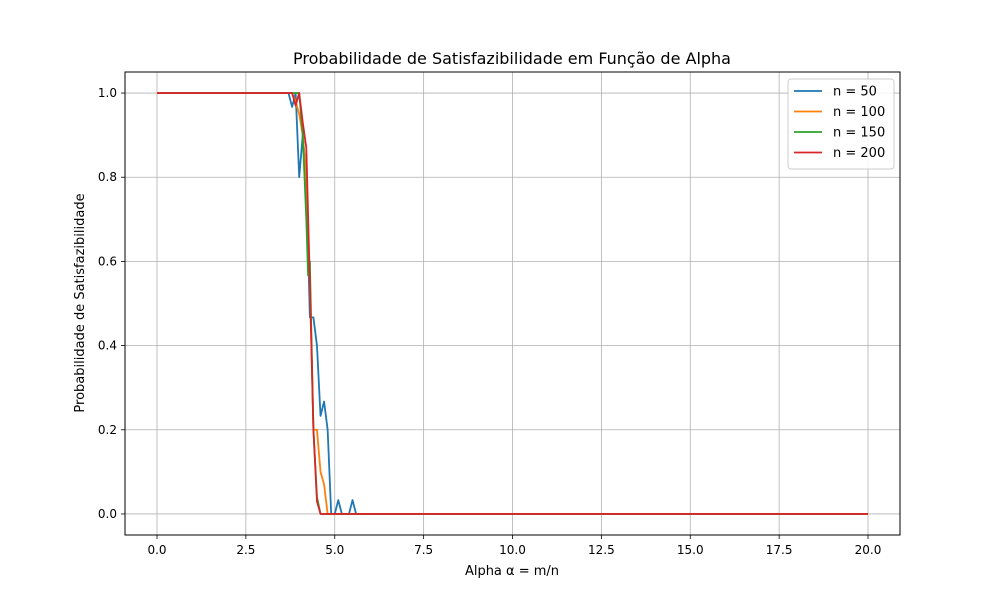  Describe the element at coordinates (107, 430) in the screenshot. I see `y-tick-label: 0.2` at that location.